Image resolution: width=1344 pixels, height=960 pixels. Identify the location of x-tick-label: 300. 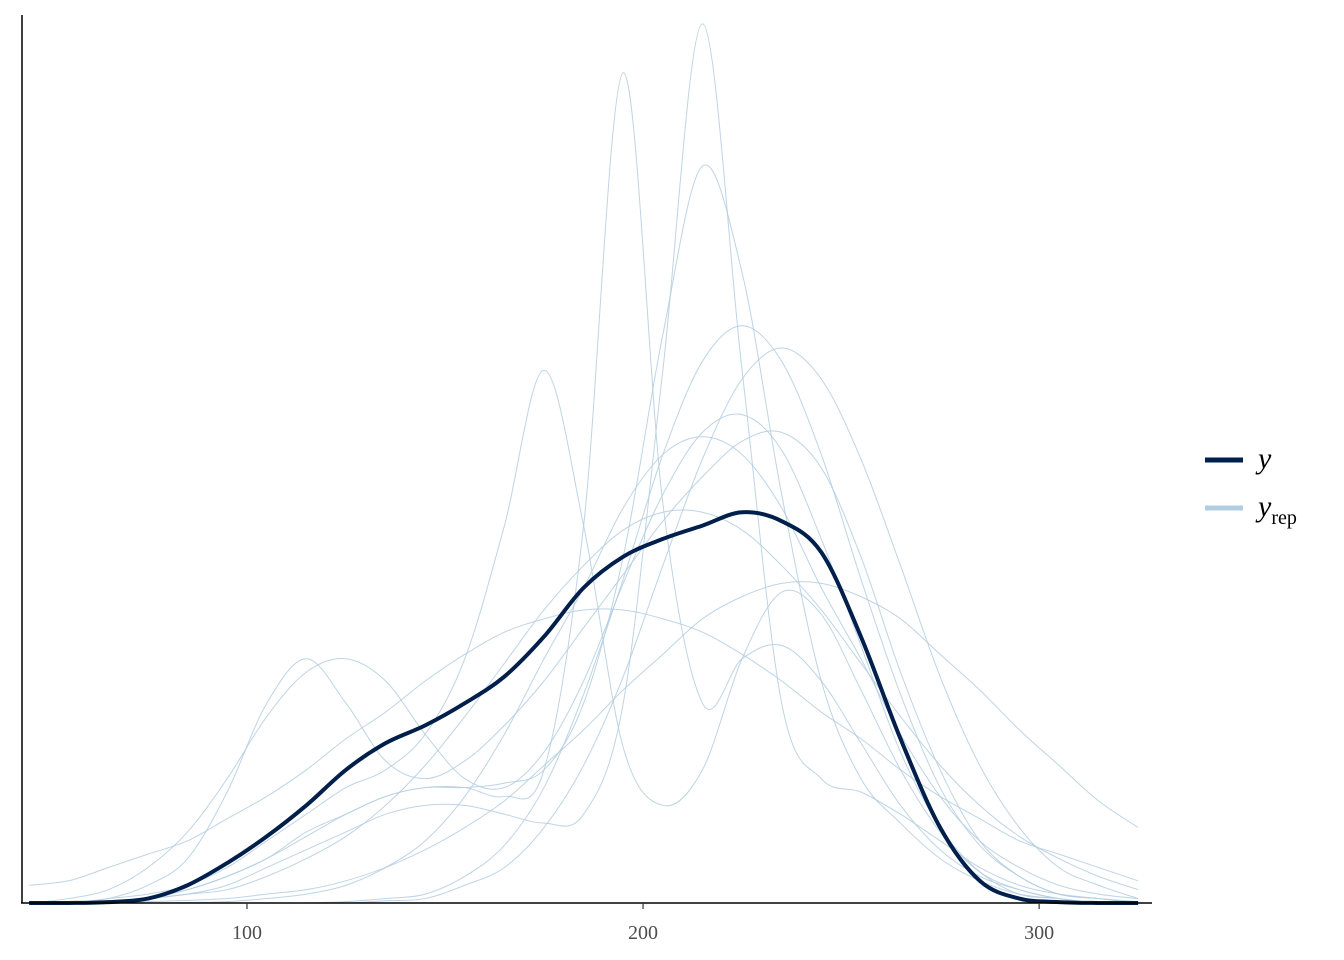
(1039, 933).